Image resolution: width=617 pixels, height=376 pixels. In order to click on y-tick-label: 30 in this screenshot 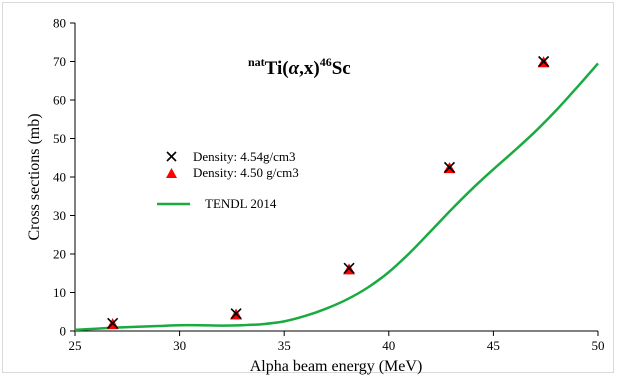, I will do `click(59, 215)`.